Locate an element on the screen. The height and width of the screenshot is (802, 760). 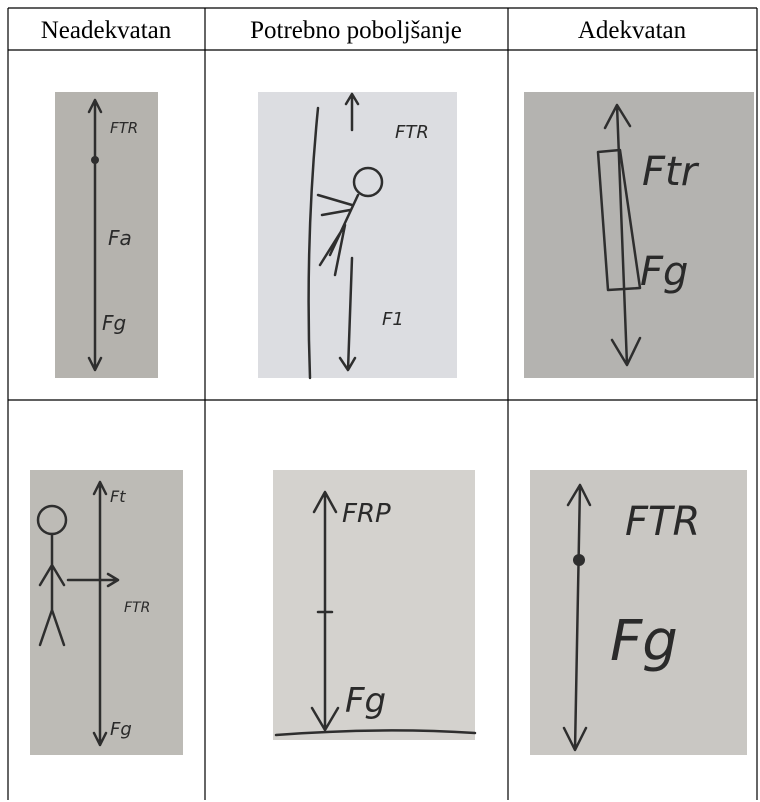
sketch: FTR Fg is located at coordinates (638, 612).